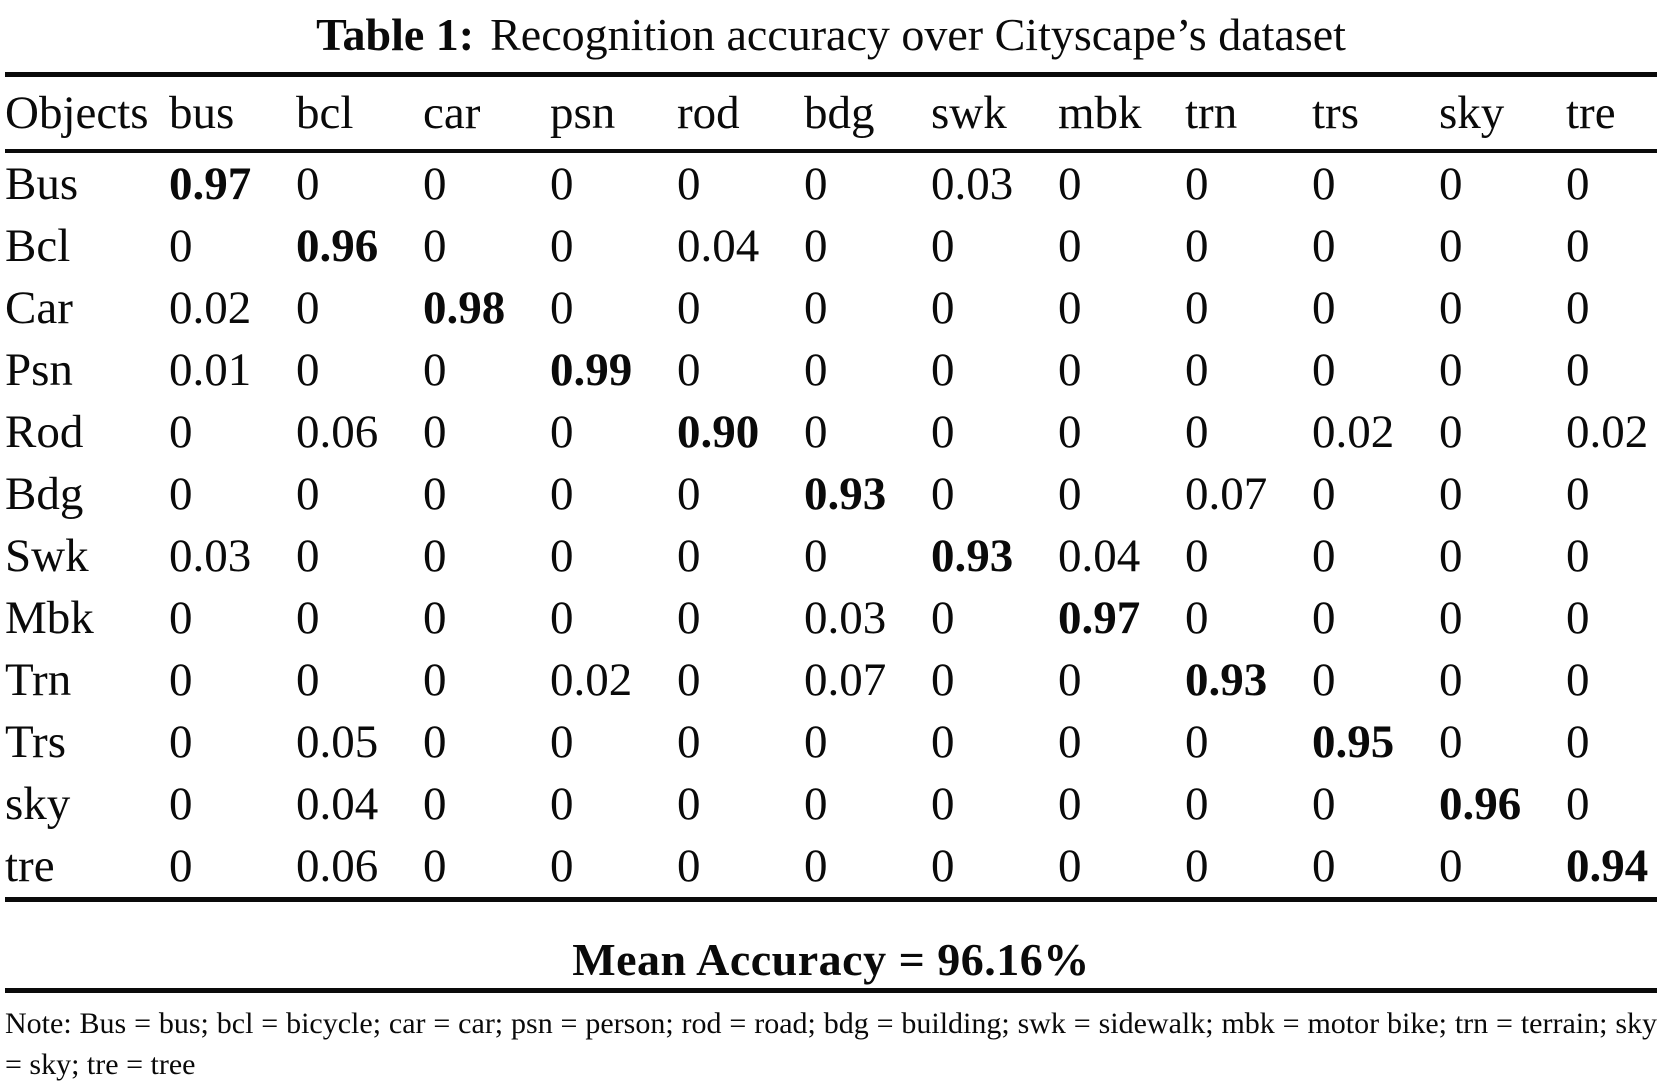  What do you see at coordinates (44, 432) in the screenshot?
I see `row-label: Rod` at bounding box center [44, 432].